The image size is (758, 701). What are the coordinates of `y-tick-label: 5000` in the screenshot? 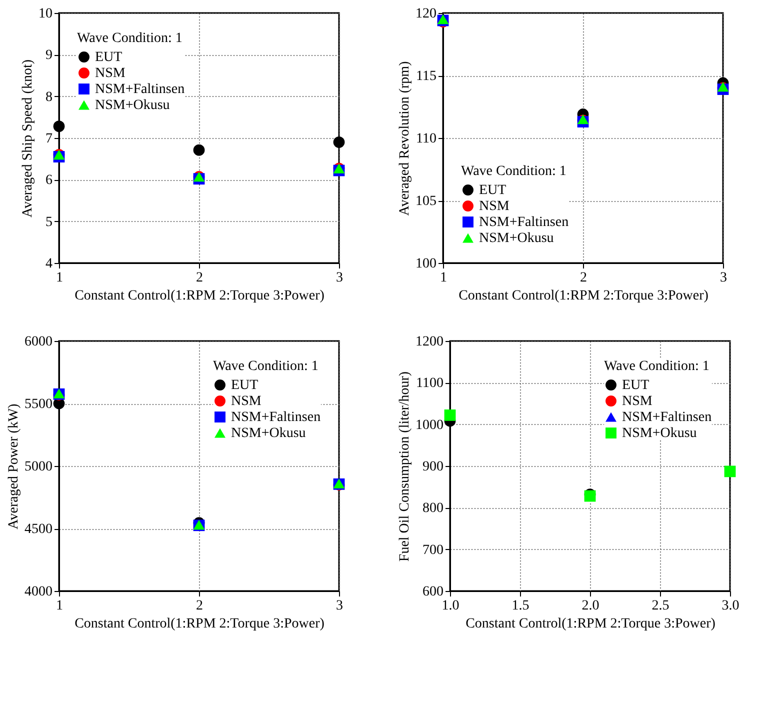 It's located at (38, 467).